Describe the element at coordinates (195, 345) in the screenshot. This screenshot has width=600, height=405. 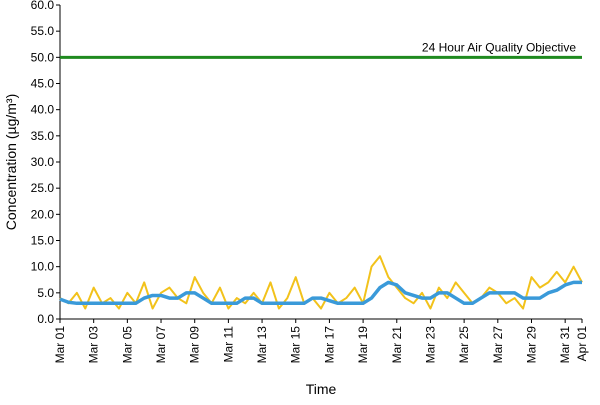
I see `x-tick-label: Mar 09` at that location.